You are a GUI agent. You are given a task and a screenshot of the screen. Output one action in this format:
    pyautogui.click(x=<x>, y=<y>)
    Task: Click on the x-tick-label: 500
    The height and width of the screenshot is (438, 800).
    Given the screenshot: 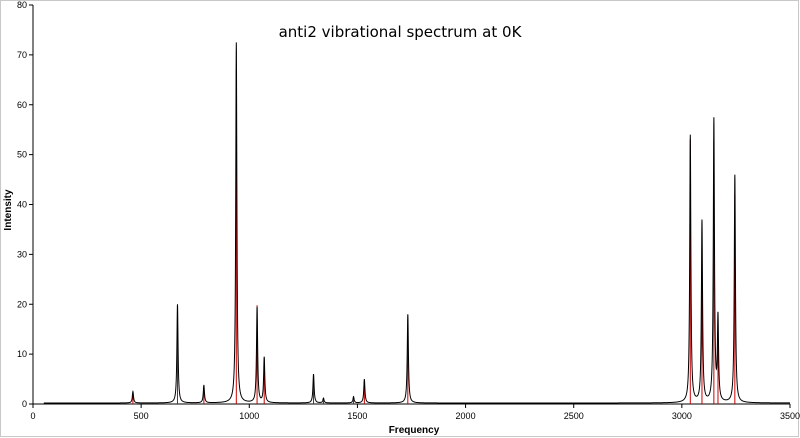 What is the action you would take?
    pyautogui.click(x=141, y=416)
    